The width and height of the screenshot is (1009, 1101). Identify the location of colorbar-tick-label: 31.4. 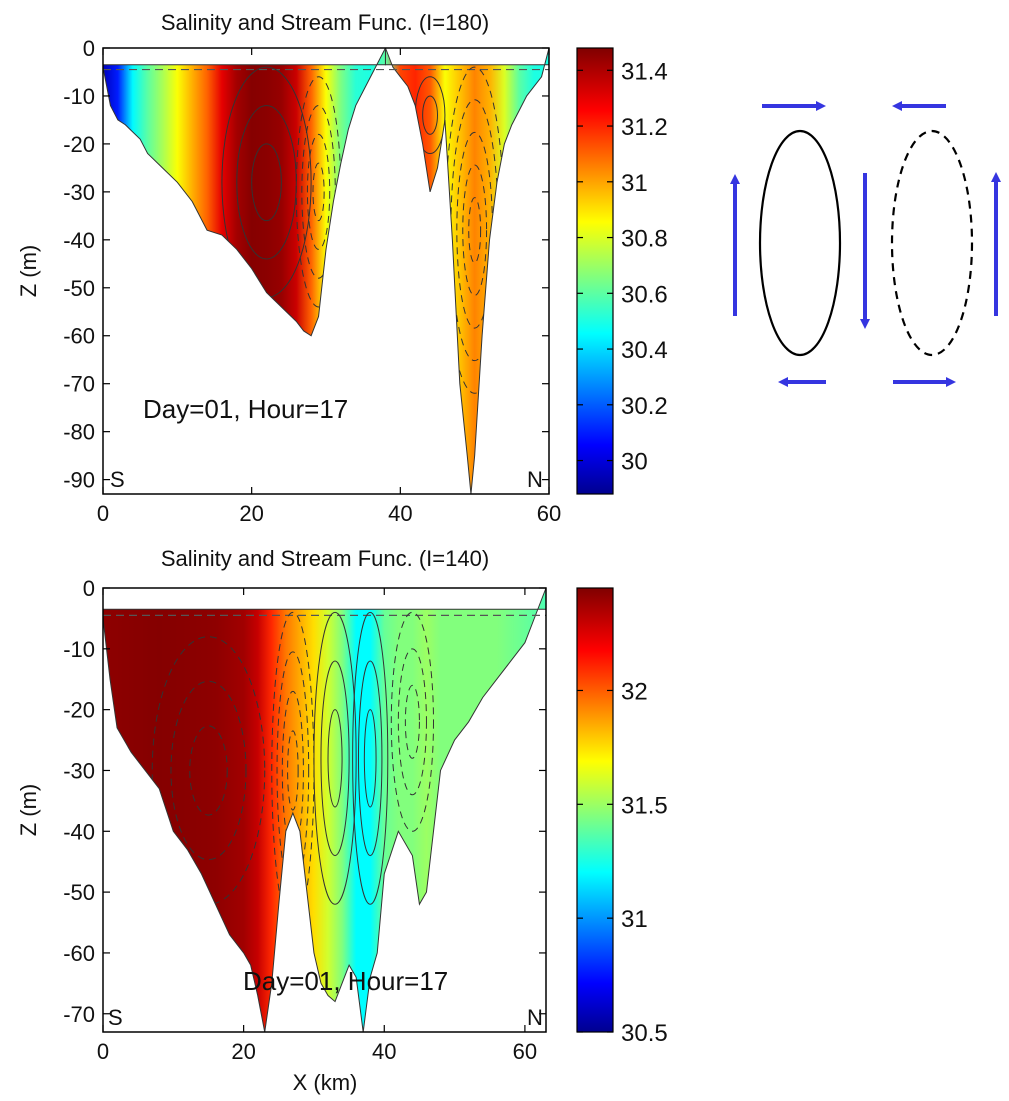
(644, 71).